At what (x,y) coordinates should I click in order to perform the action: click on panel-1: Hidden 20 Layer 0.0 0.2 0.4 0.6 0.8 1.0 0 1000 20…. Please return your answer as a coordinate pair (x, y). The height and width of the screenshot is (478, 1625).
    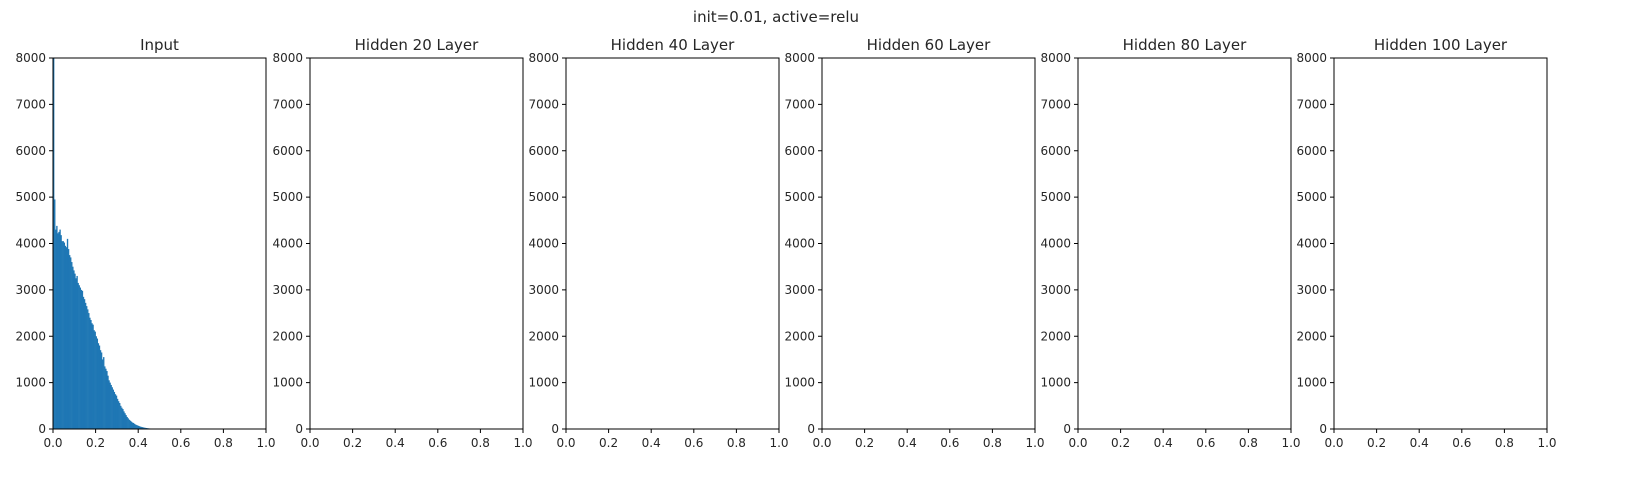
    Looking at the image, I should click on (402, 243).